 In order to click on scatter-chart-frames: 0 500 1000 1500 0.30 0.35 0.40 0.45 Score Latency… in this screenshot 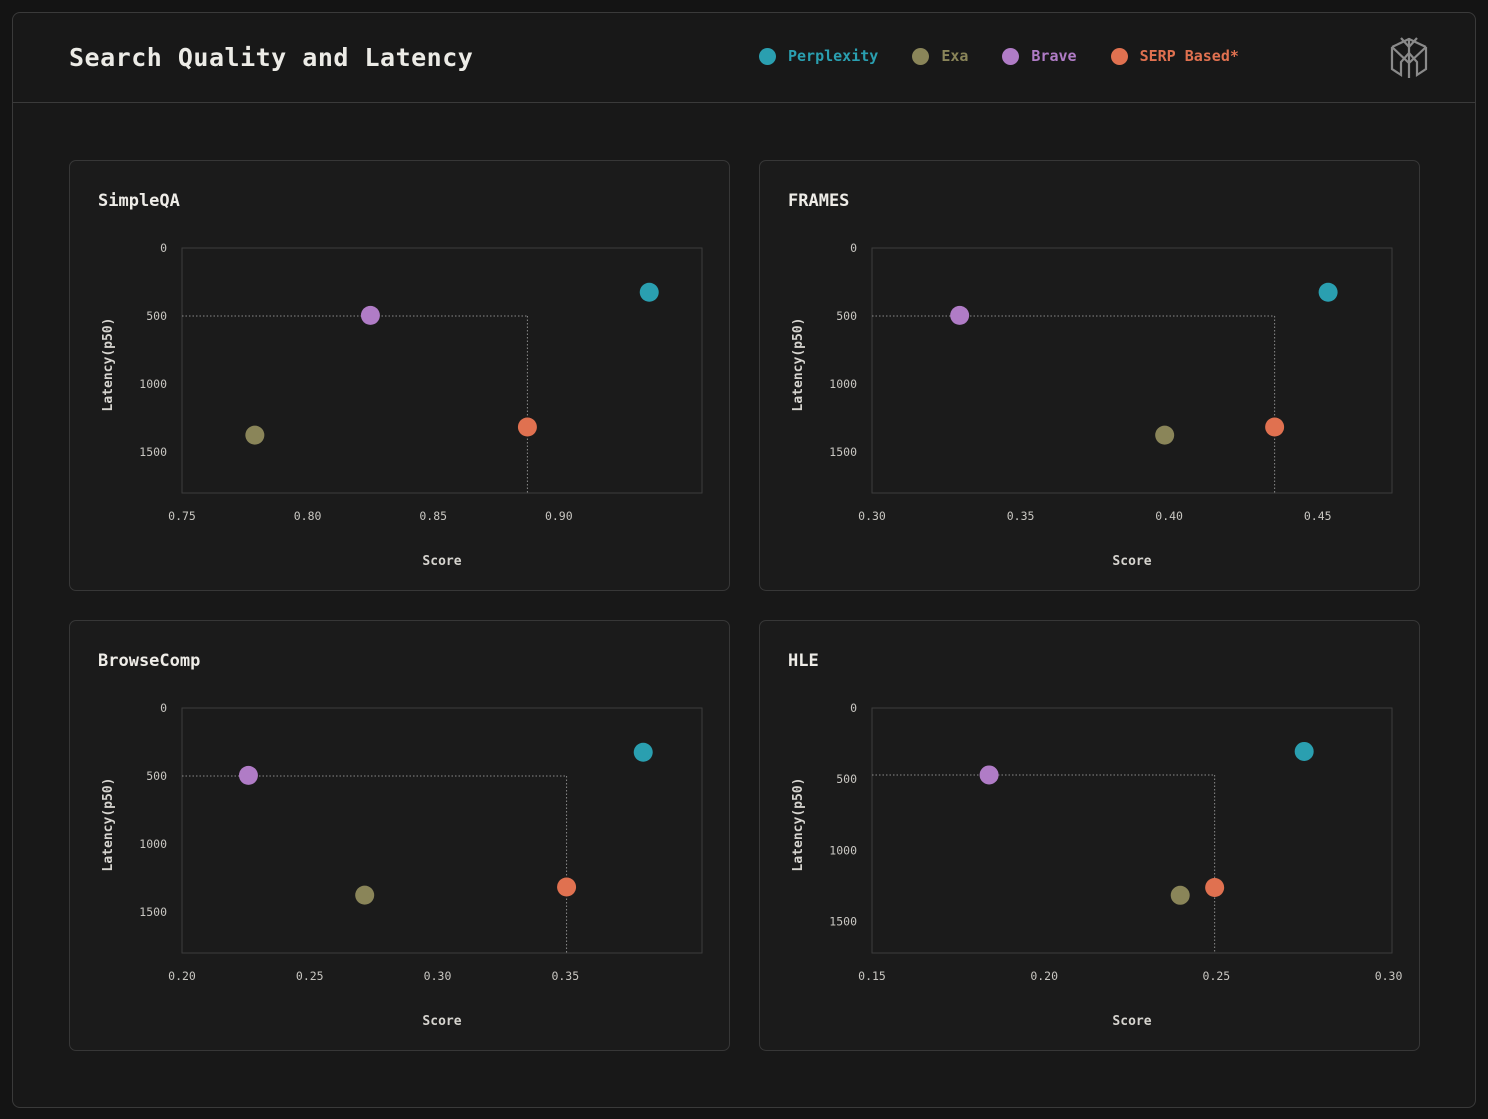, I will do `click(1092, 405)`.